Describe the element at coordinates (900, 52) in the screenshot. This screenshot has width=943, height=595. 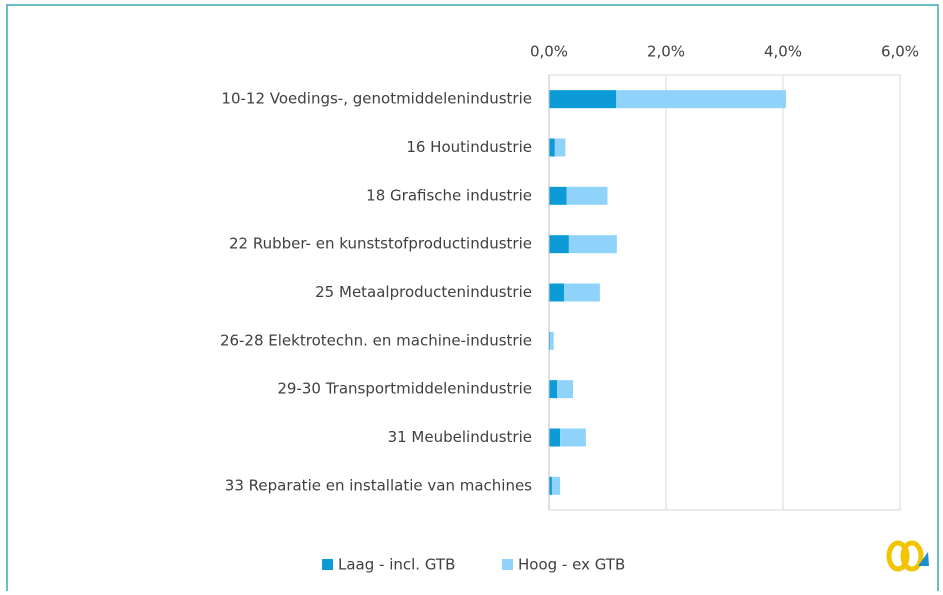
I see `x-tick-label: 6,0%` at that location.